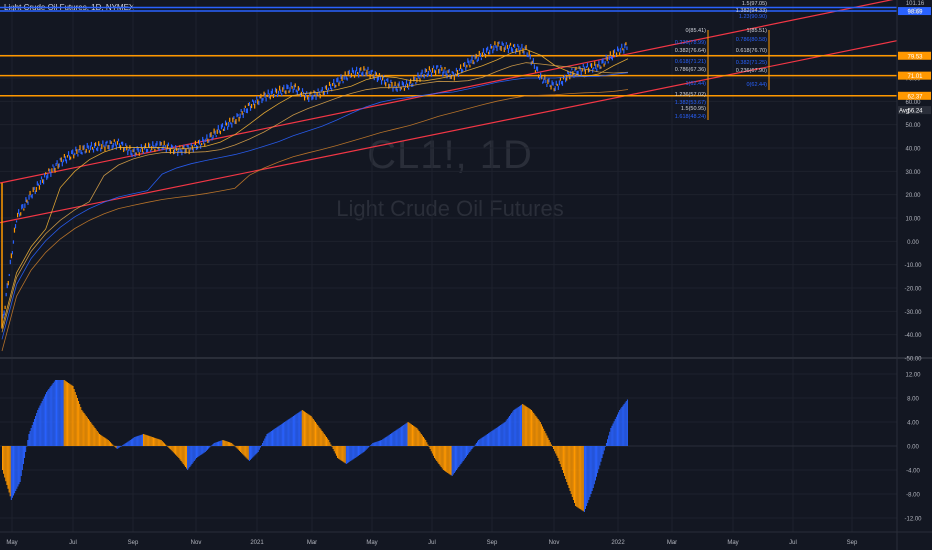 Image resolution: width=932 pixels, height=550 pixels. I want to click on osc-tick-label: -8.00, so click(913, 496).